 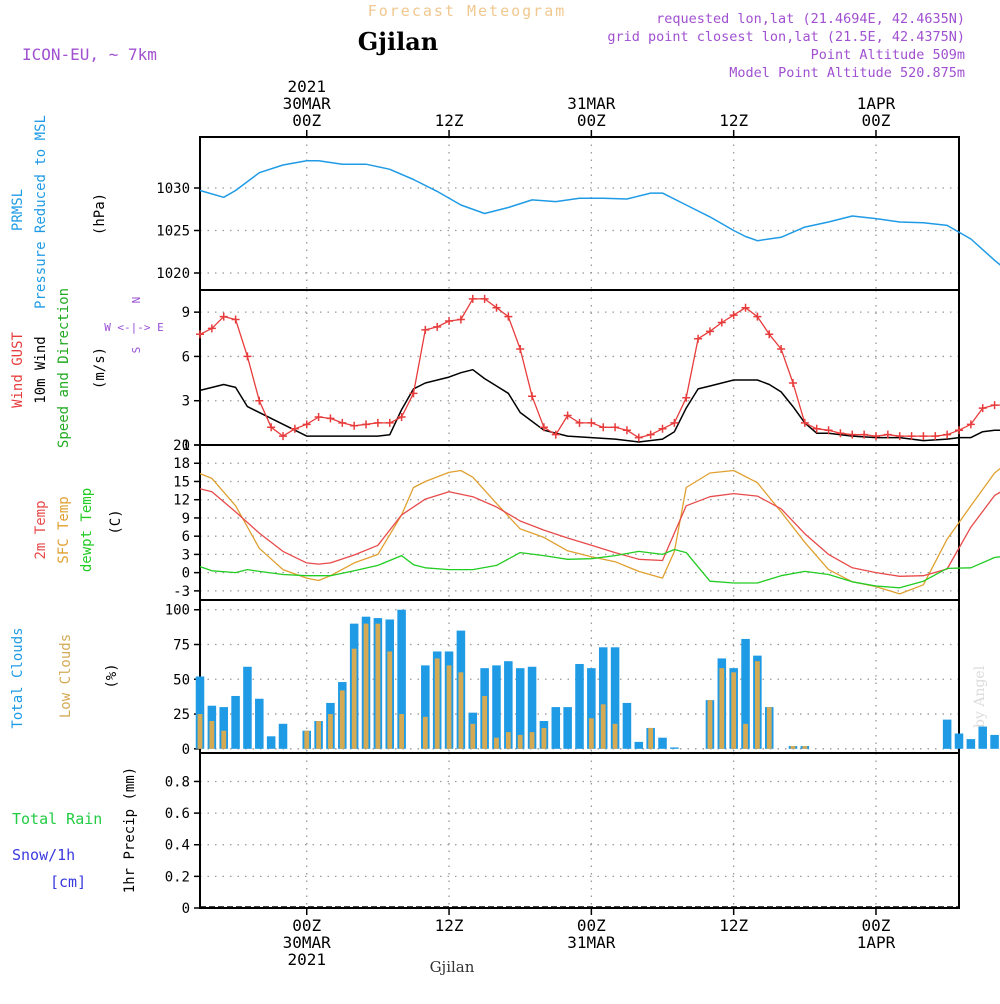 What do you see at coordinates (579, 213) in the screenshot?
I see `pressure-frame` at bounding box center [579, 213].